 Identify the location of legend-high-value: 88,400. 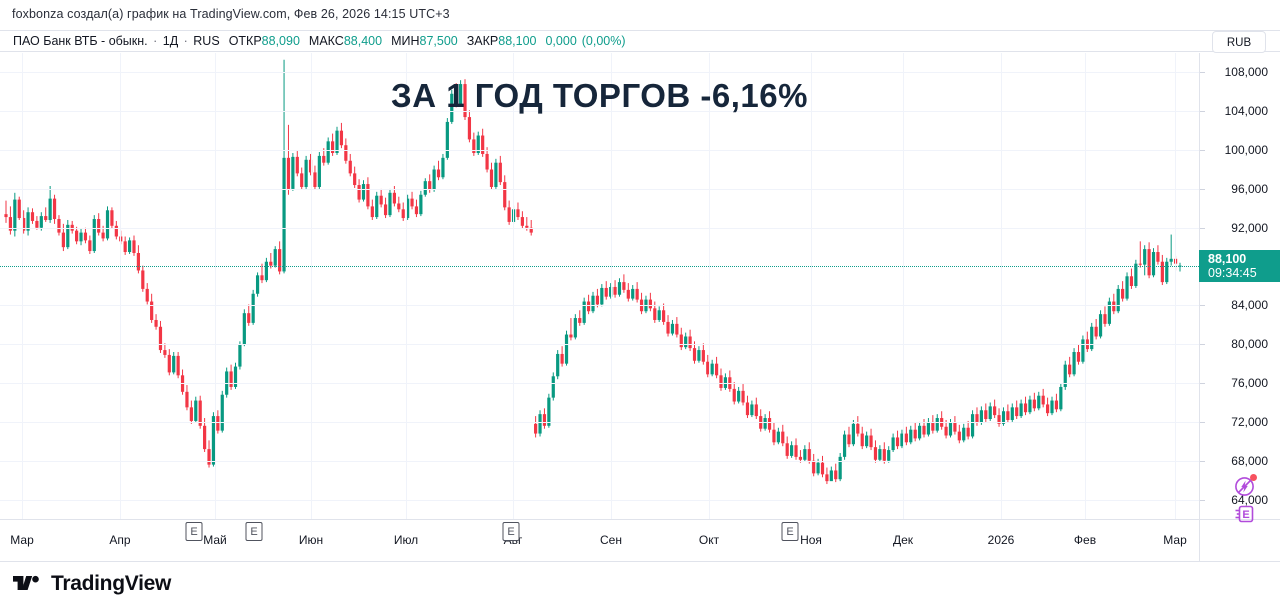
(363, 41).